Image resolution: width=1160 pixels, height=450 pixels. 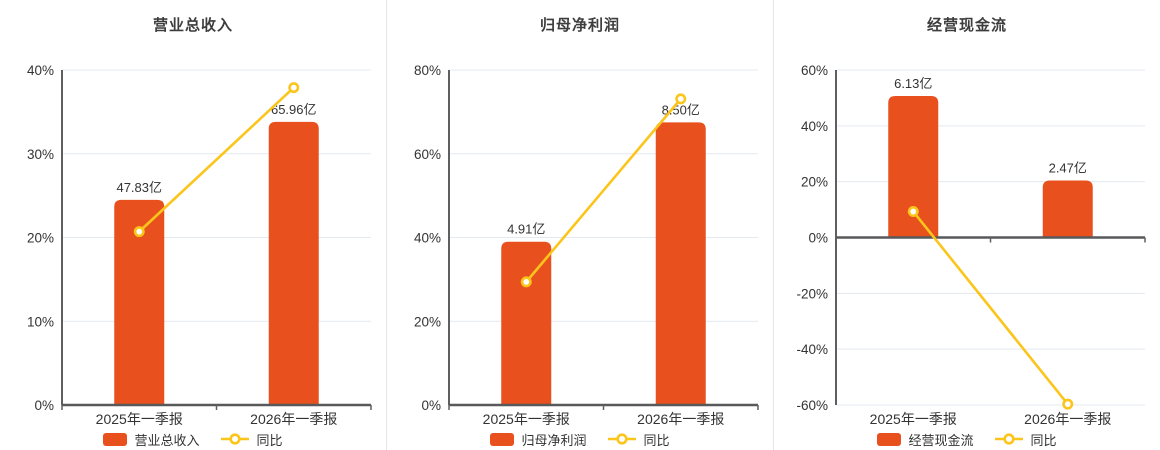 What do you see at coordinates (40, 321) in the screenshot?
I see `svg-text: 10%` at bounding box center [40, 321].